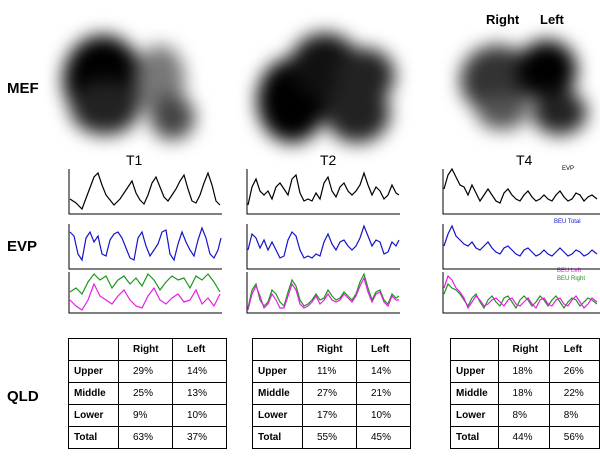 The image size is (600, 465). Describe the element at coordinates (134, 160) in the screenshot. I see `time-label-t1: T1` at that location.